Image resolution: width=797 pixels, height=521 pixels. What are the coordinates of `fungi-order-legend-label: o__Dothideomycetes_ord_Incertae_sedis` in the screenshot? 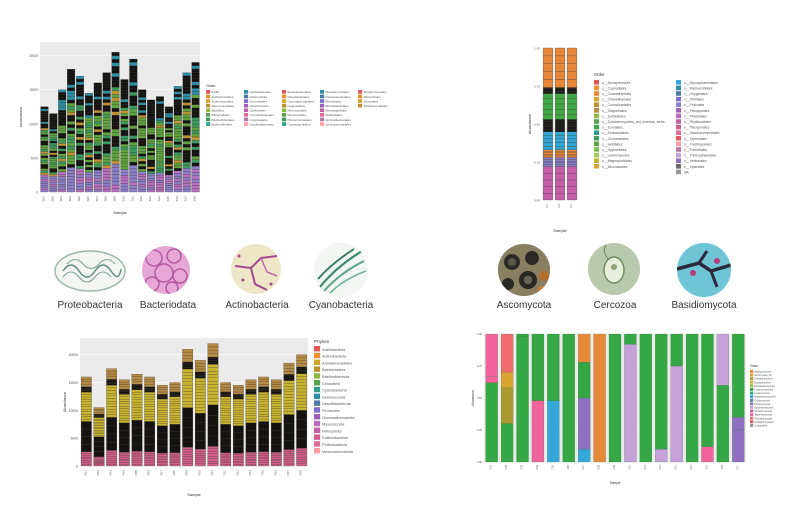 It's located at (633, 122).